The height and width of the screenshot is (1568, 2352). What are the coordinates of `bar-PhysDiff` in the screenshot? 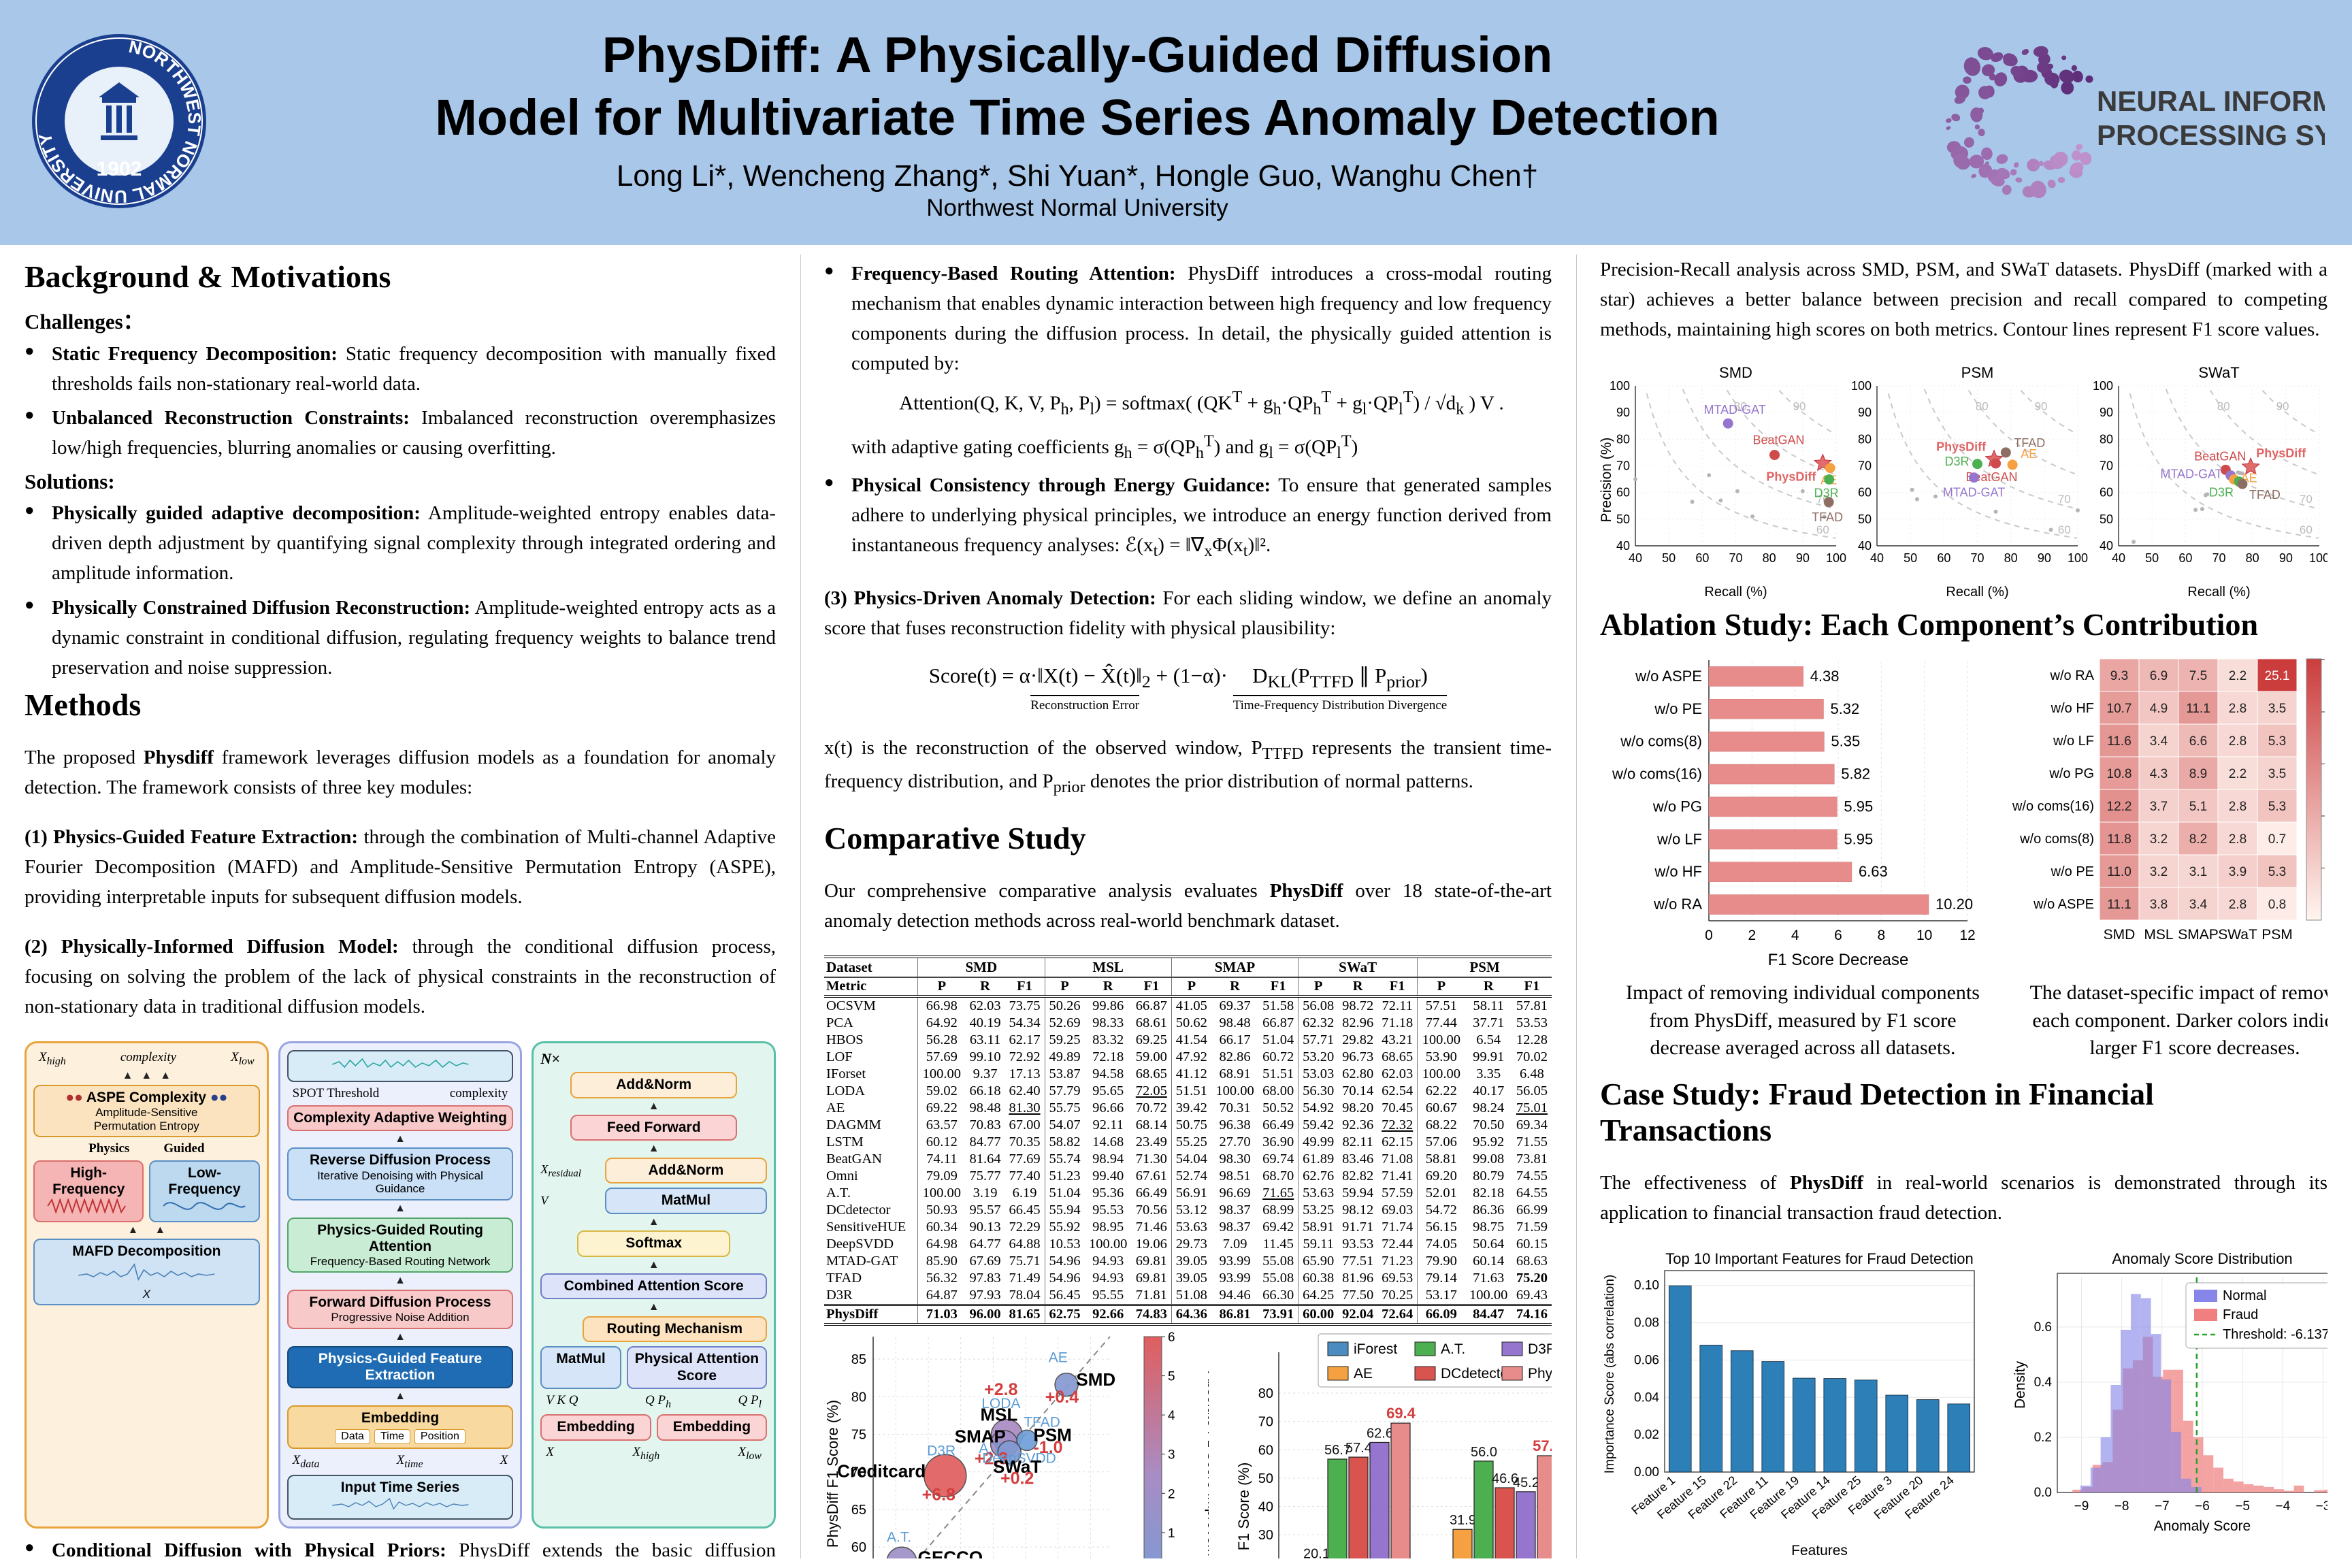 It's located at (1545, 1506).